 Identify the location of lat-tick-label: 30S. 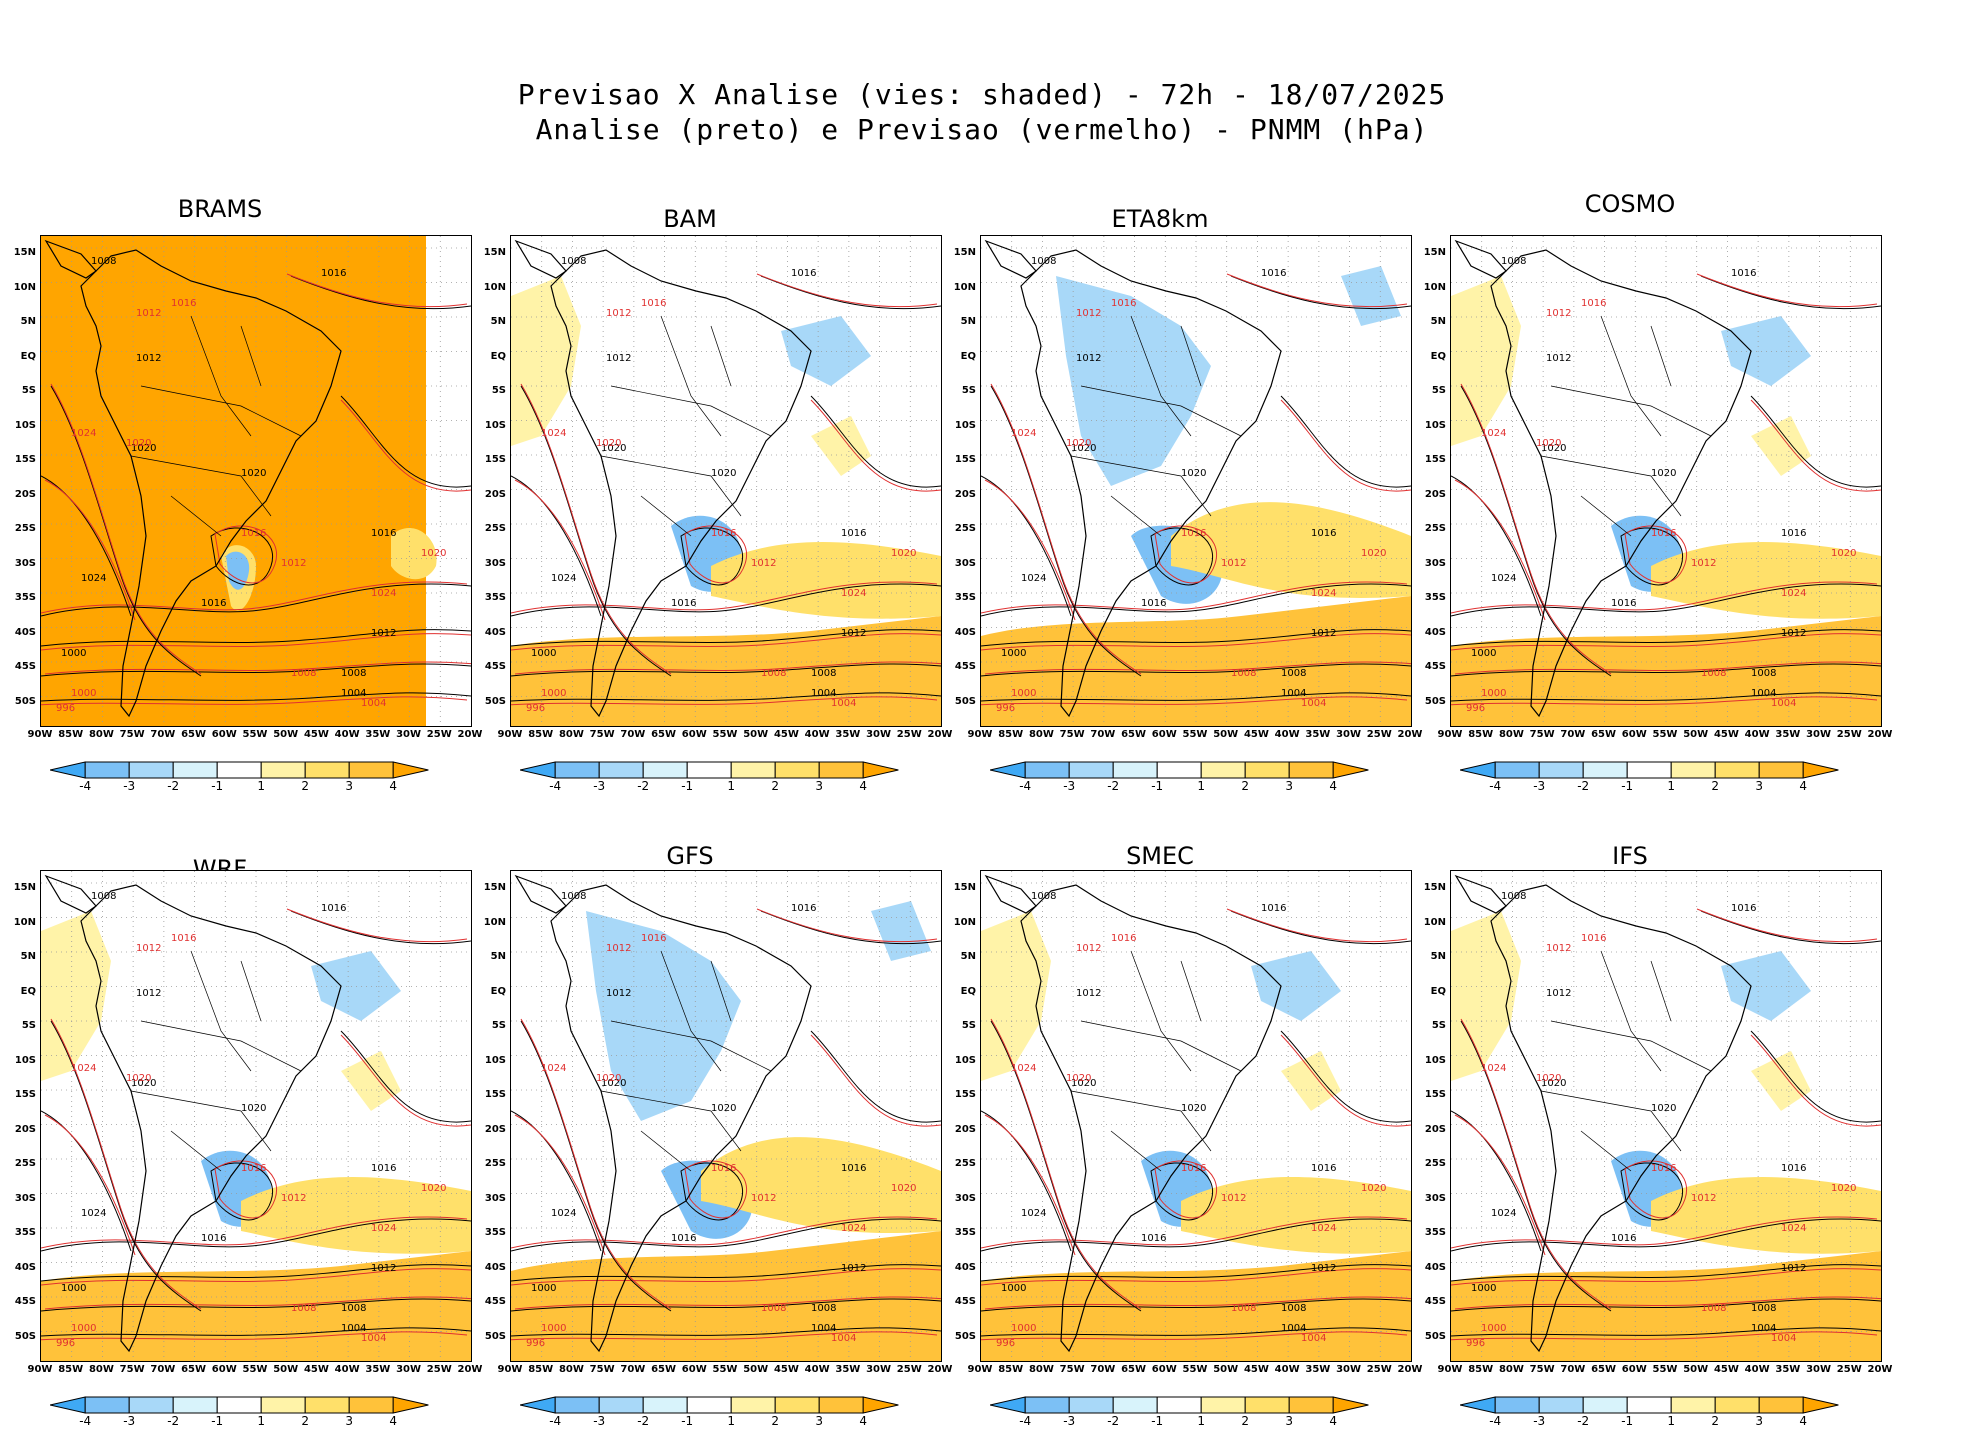
(965, 1198).